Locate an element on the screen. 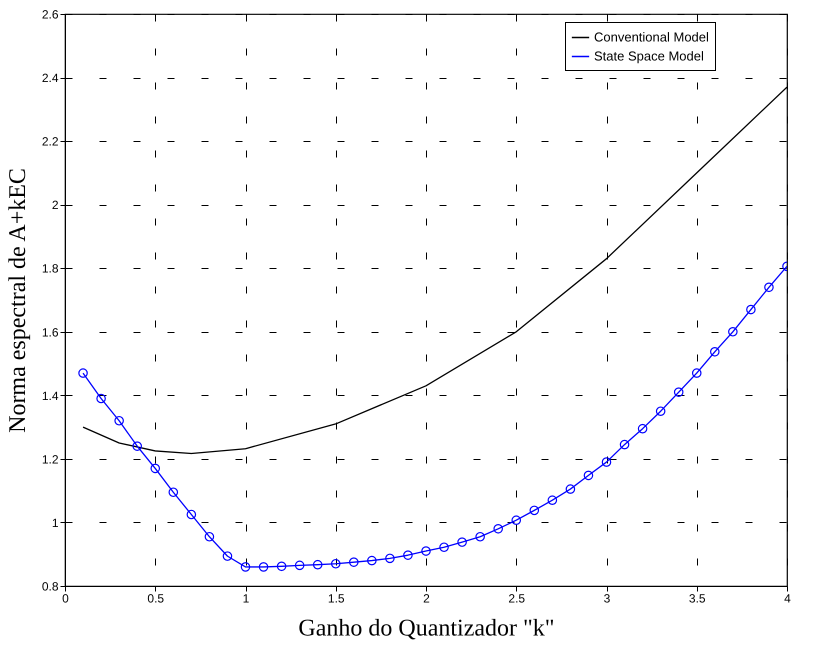 This screenshot has width=824, height=661. y-tick-label: 1.2 is located at coordinates (50, 459).